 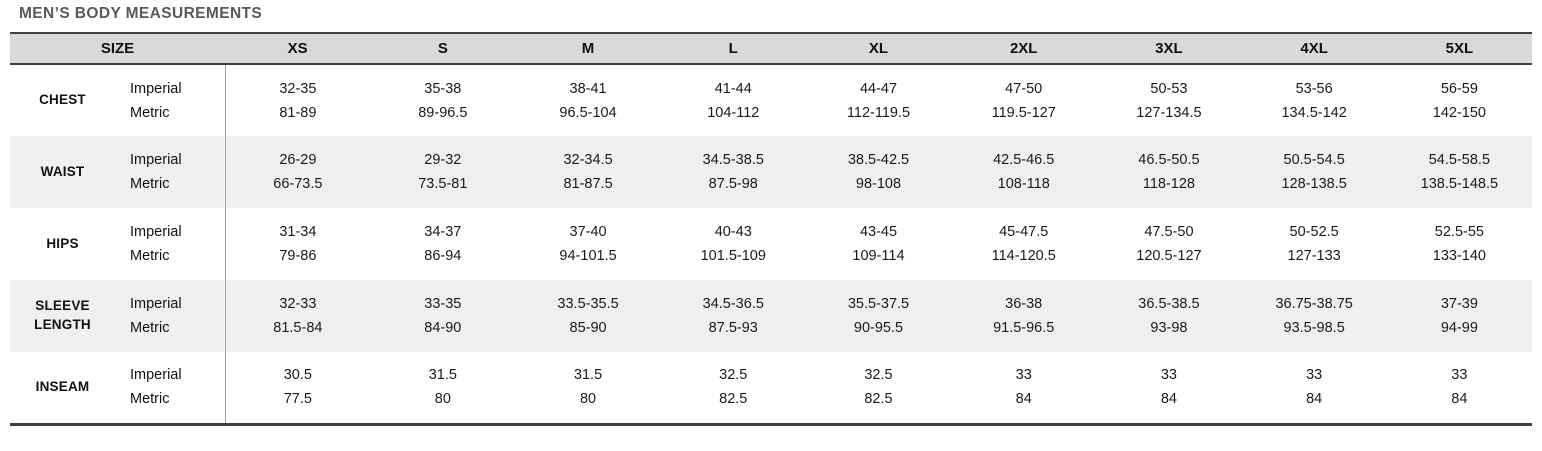 What do you see at coordinates (297, 172) in the screenshot?
I see `measurement-cell: 26-29 66-73.5` at bounding box center [297, 172].